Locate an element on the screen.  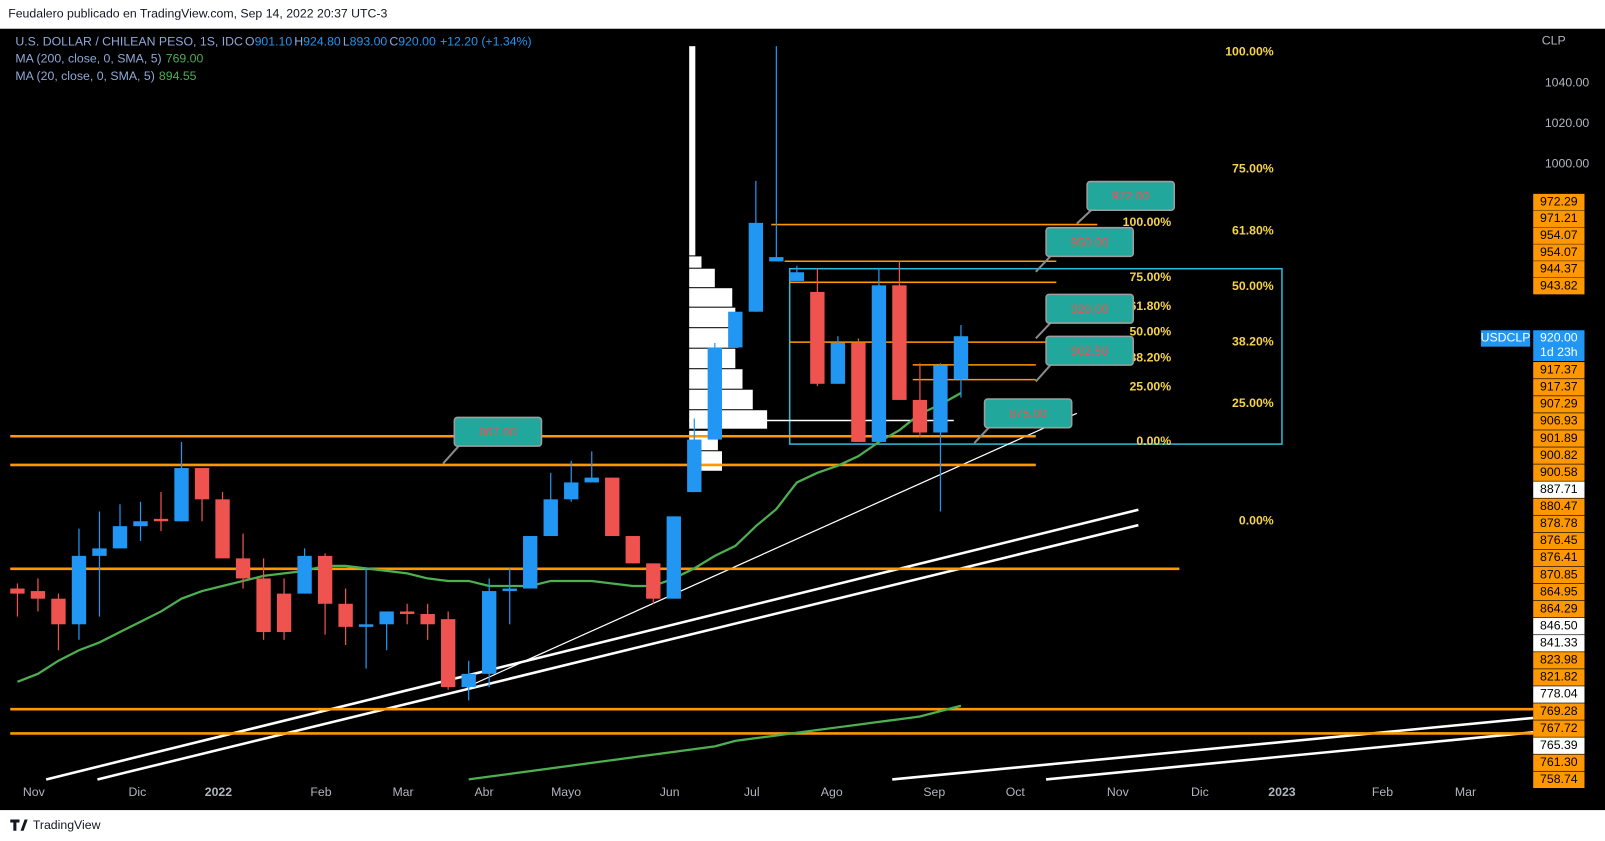
callout-box is located at coordinates (1090, 308).